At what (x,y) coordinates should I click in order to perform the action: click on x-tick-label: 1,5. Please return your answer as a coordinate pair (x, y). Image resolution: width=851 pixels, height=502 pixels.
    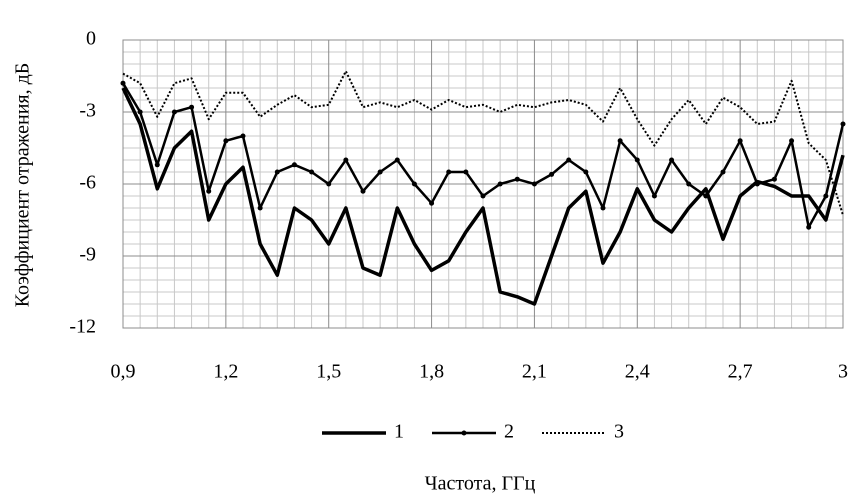
    Looking at the image, I should click on (328, 372).